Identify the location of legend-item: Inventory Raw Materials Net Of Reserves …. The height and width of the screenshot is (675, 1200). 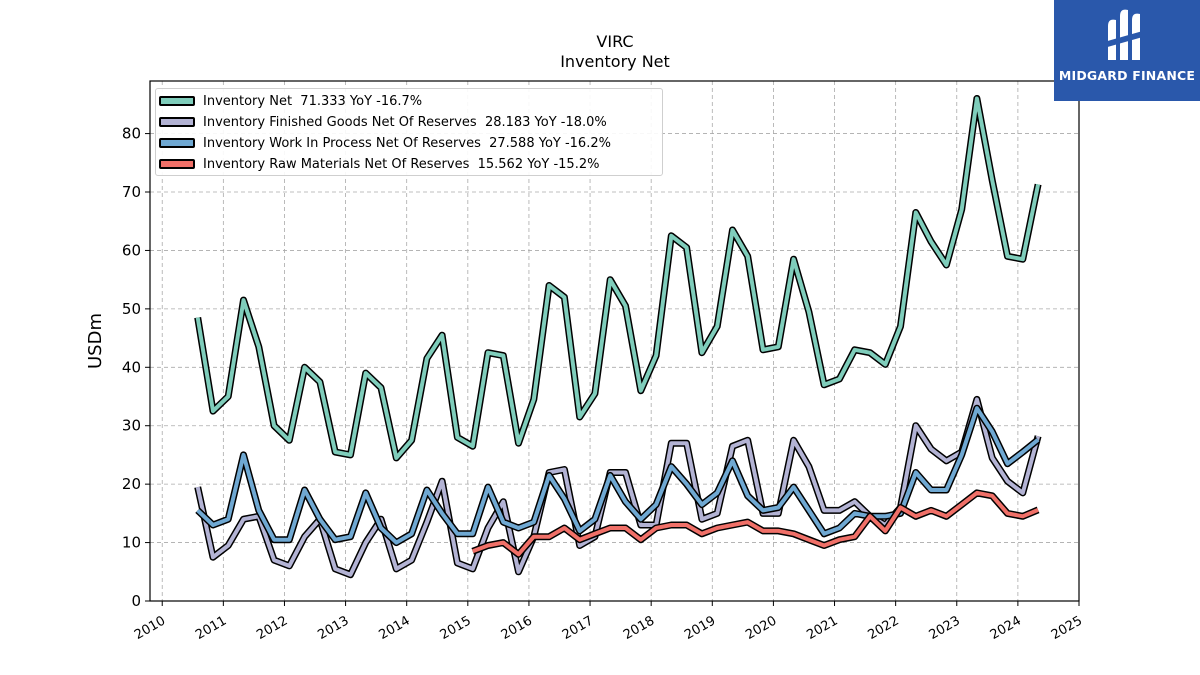
(379, 164).